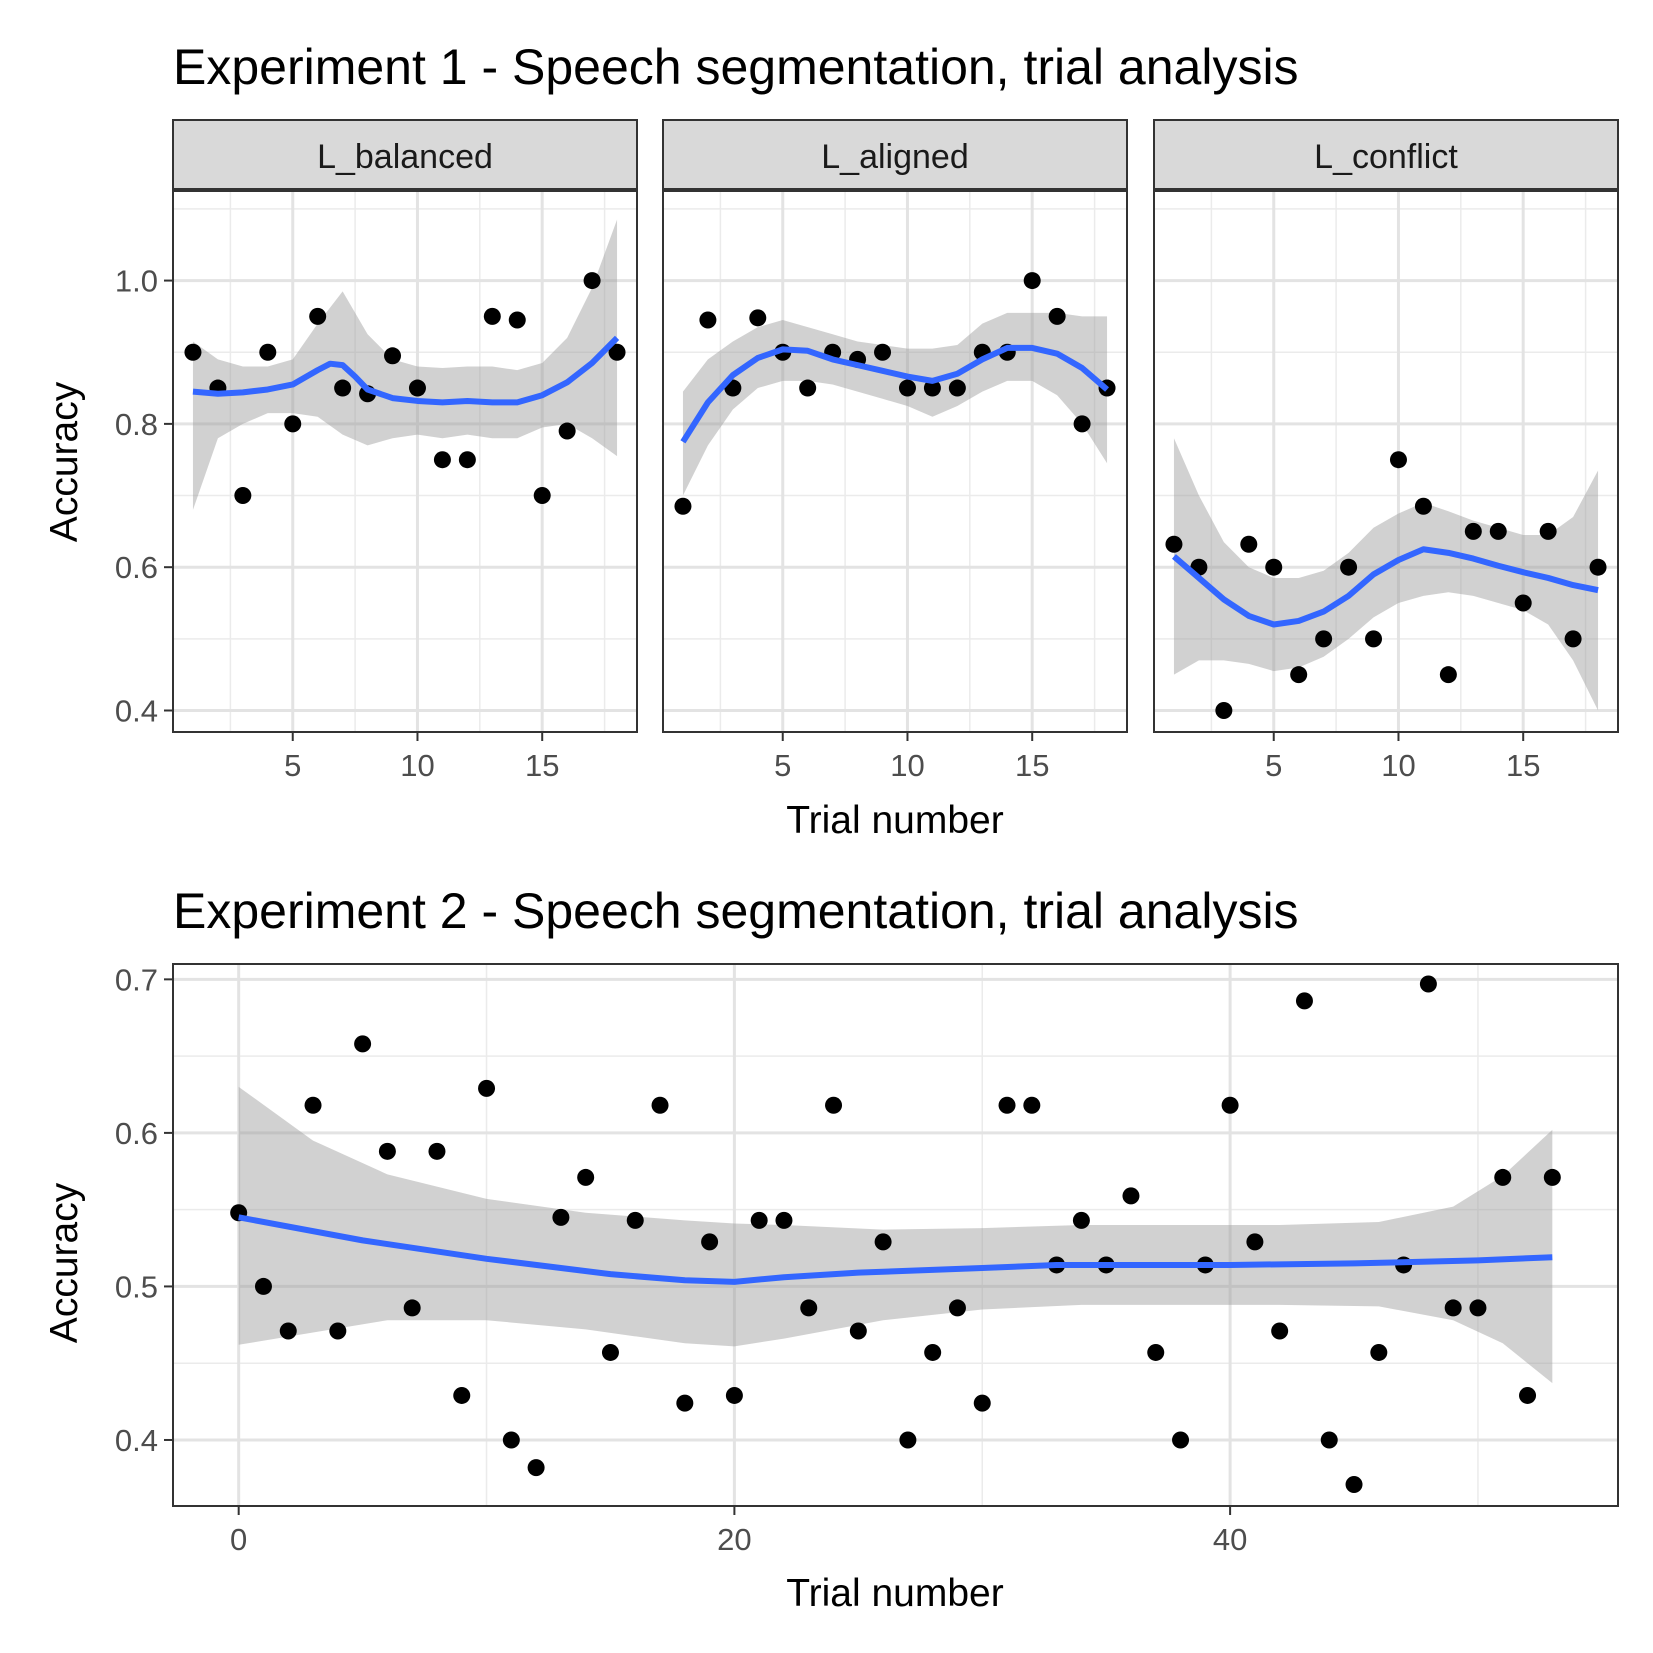 Image resolution: width=1653 pixels, height=1653 pixels. What do you see at coordinates (64, 1262) in the screenshot?
I see `experiment-2-y-axis-title: Accuracy` at bounding box center [64, 1262].